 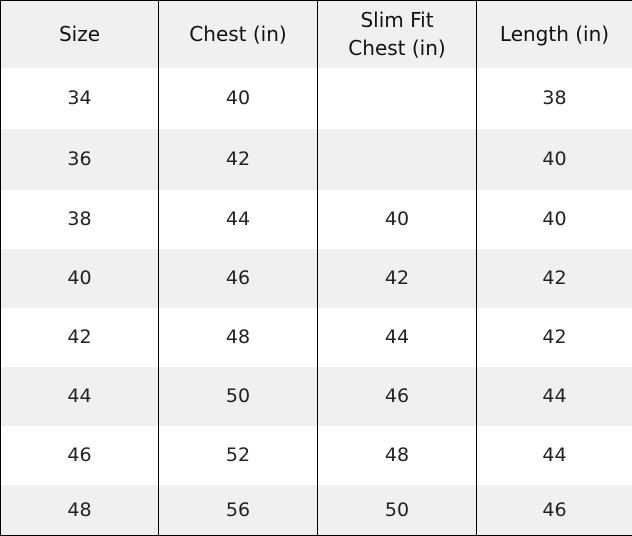 I want to click on cell-size: 38, so click(x=80, y=219).